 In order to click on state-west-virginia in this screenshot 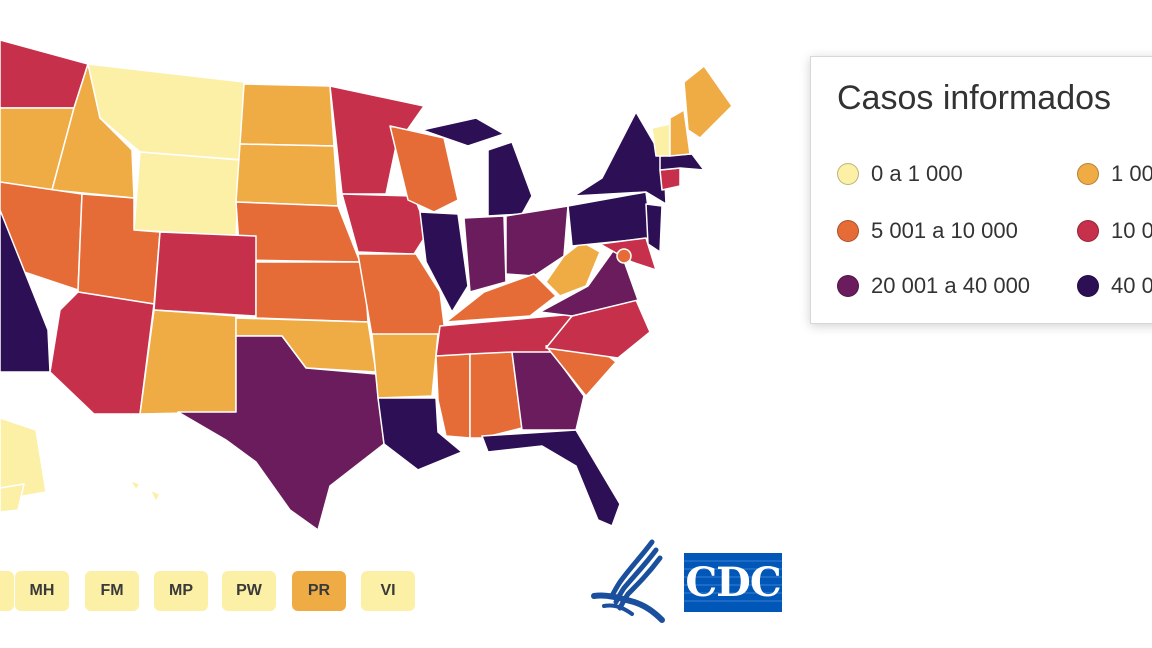, I will do `click(573, 269)`.